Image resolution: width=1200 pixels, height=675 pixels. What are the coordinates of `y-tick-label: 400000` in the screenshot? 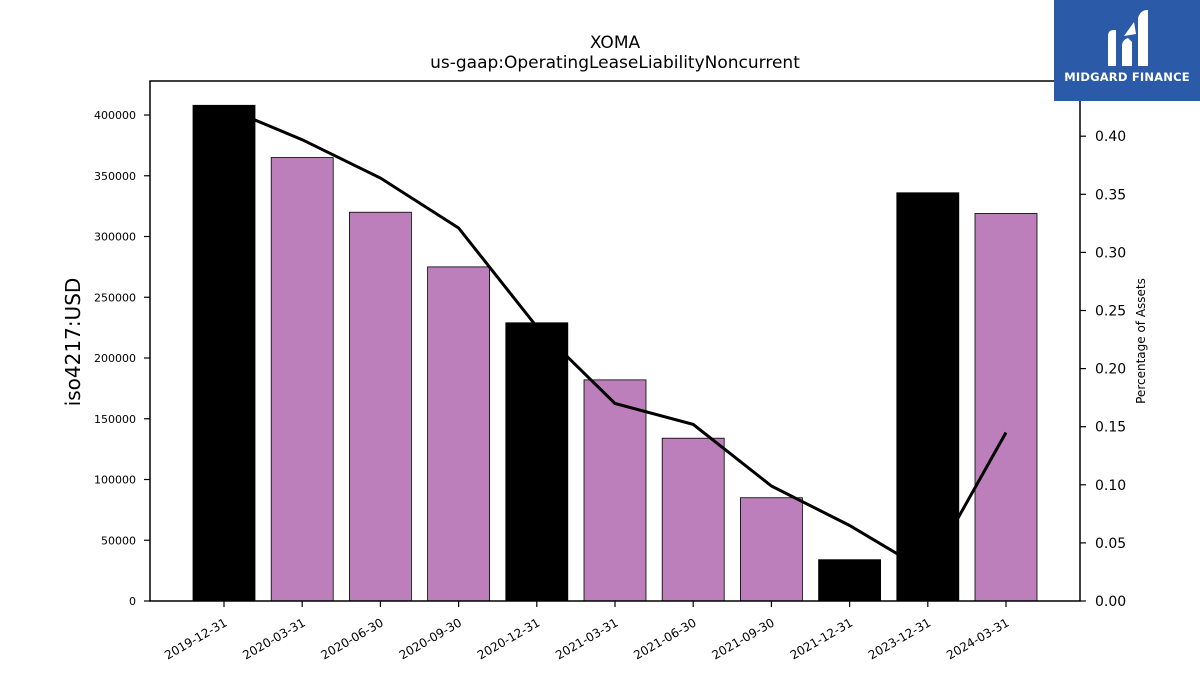 It's located at (115, 115).